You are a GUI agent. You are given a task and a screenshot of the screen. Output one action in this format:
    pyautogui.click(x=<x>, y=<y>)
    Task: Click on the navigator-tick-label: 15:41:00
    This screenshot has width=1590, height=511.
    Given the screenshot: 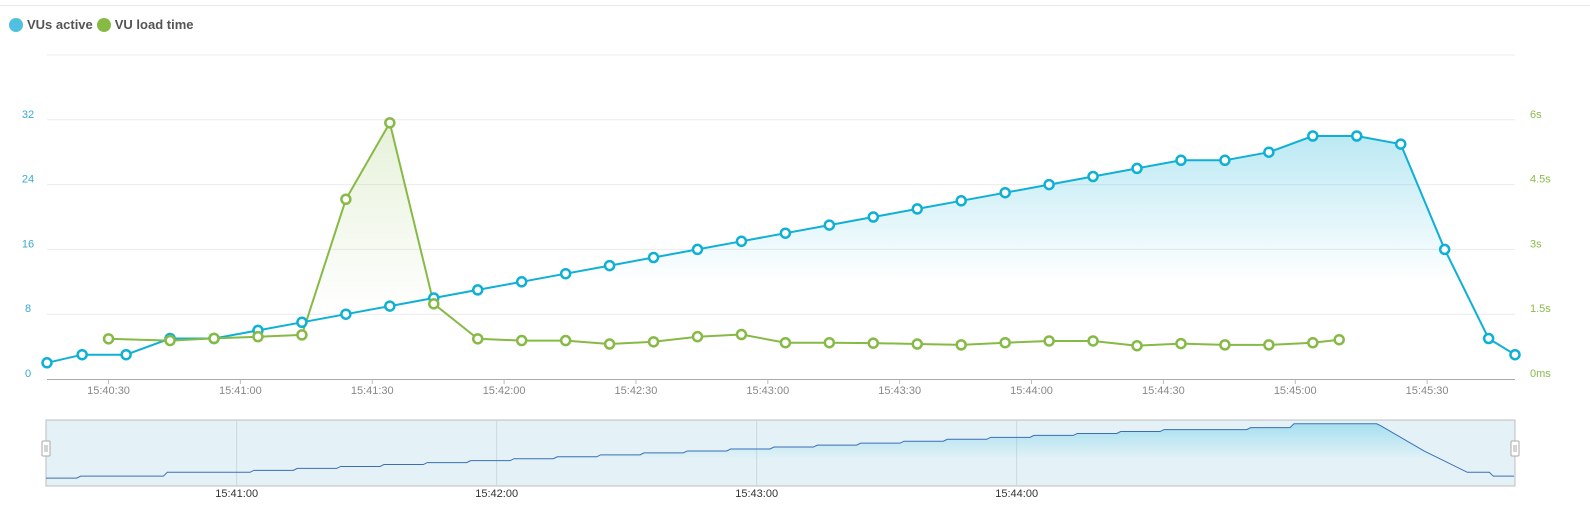 What is the action you would take?
    pyautogui.click(x=236, y=494)
    